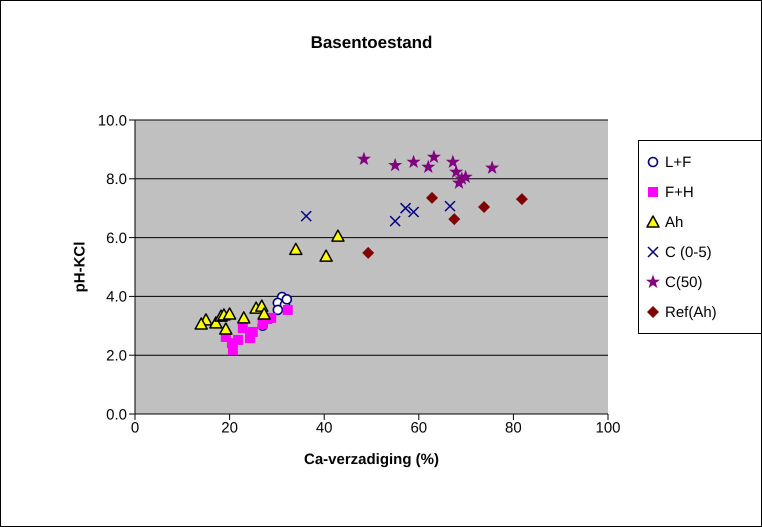  I want to click on x-tick-label: 100, so click(608, 428).